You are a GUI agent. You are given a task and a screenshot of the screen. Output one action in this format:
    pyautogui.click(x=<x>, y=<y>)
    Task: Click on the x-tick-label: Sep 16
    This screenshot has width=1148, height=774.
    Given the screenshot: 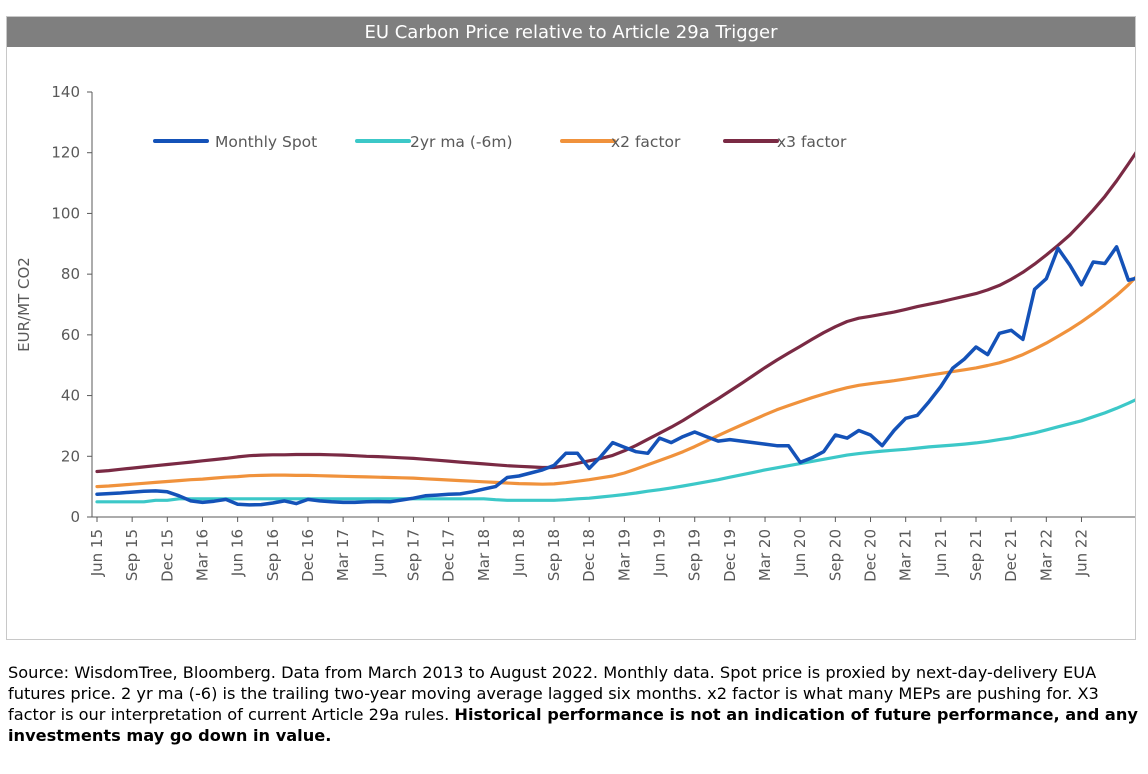 What is the action you would take?
    pyautogui.click(x=273, y=555)
    